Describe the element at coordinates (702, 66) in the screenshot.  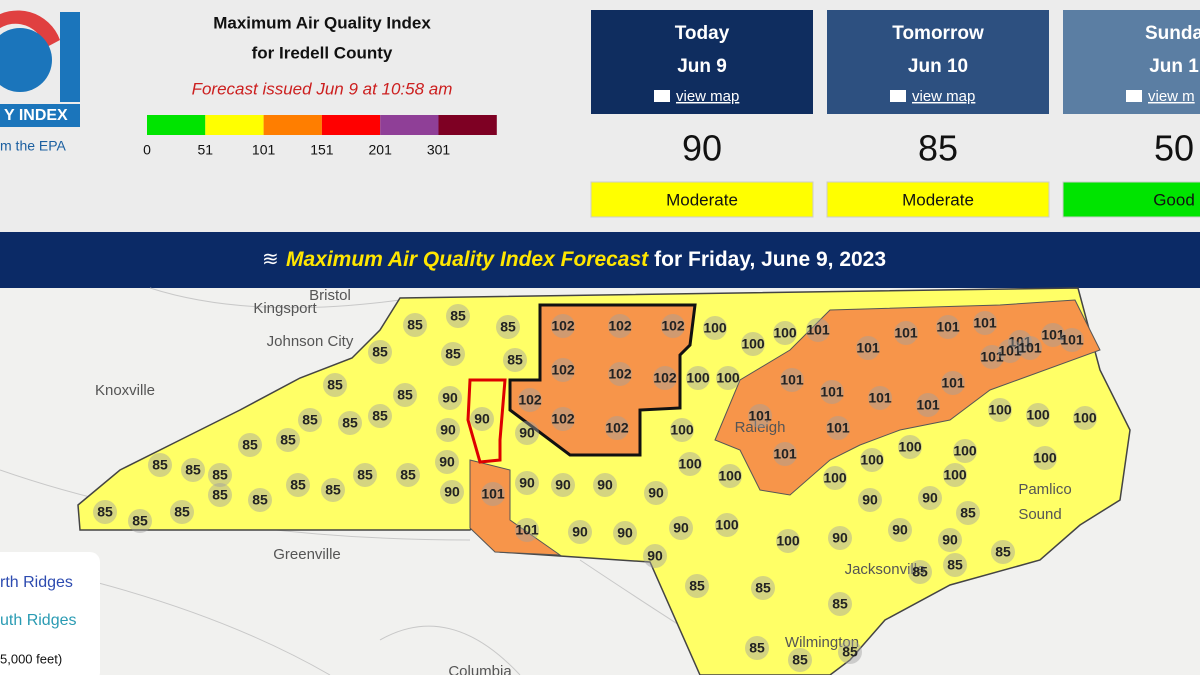
I see `card-date: Jun 9` at that location.